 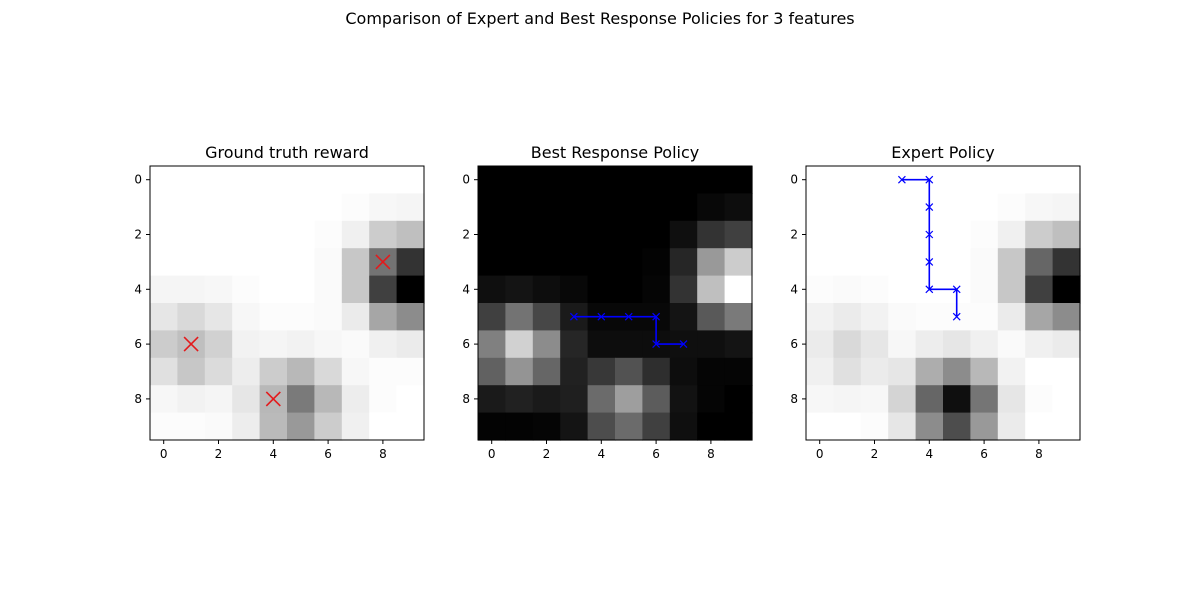 I want to click on panel-title: Expert Policy, so click(x=943, y=152).